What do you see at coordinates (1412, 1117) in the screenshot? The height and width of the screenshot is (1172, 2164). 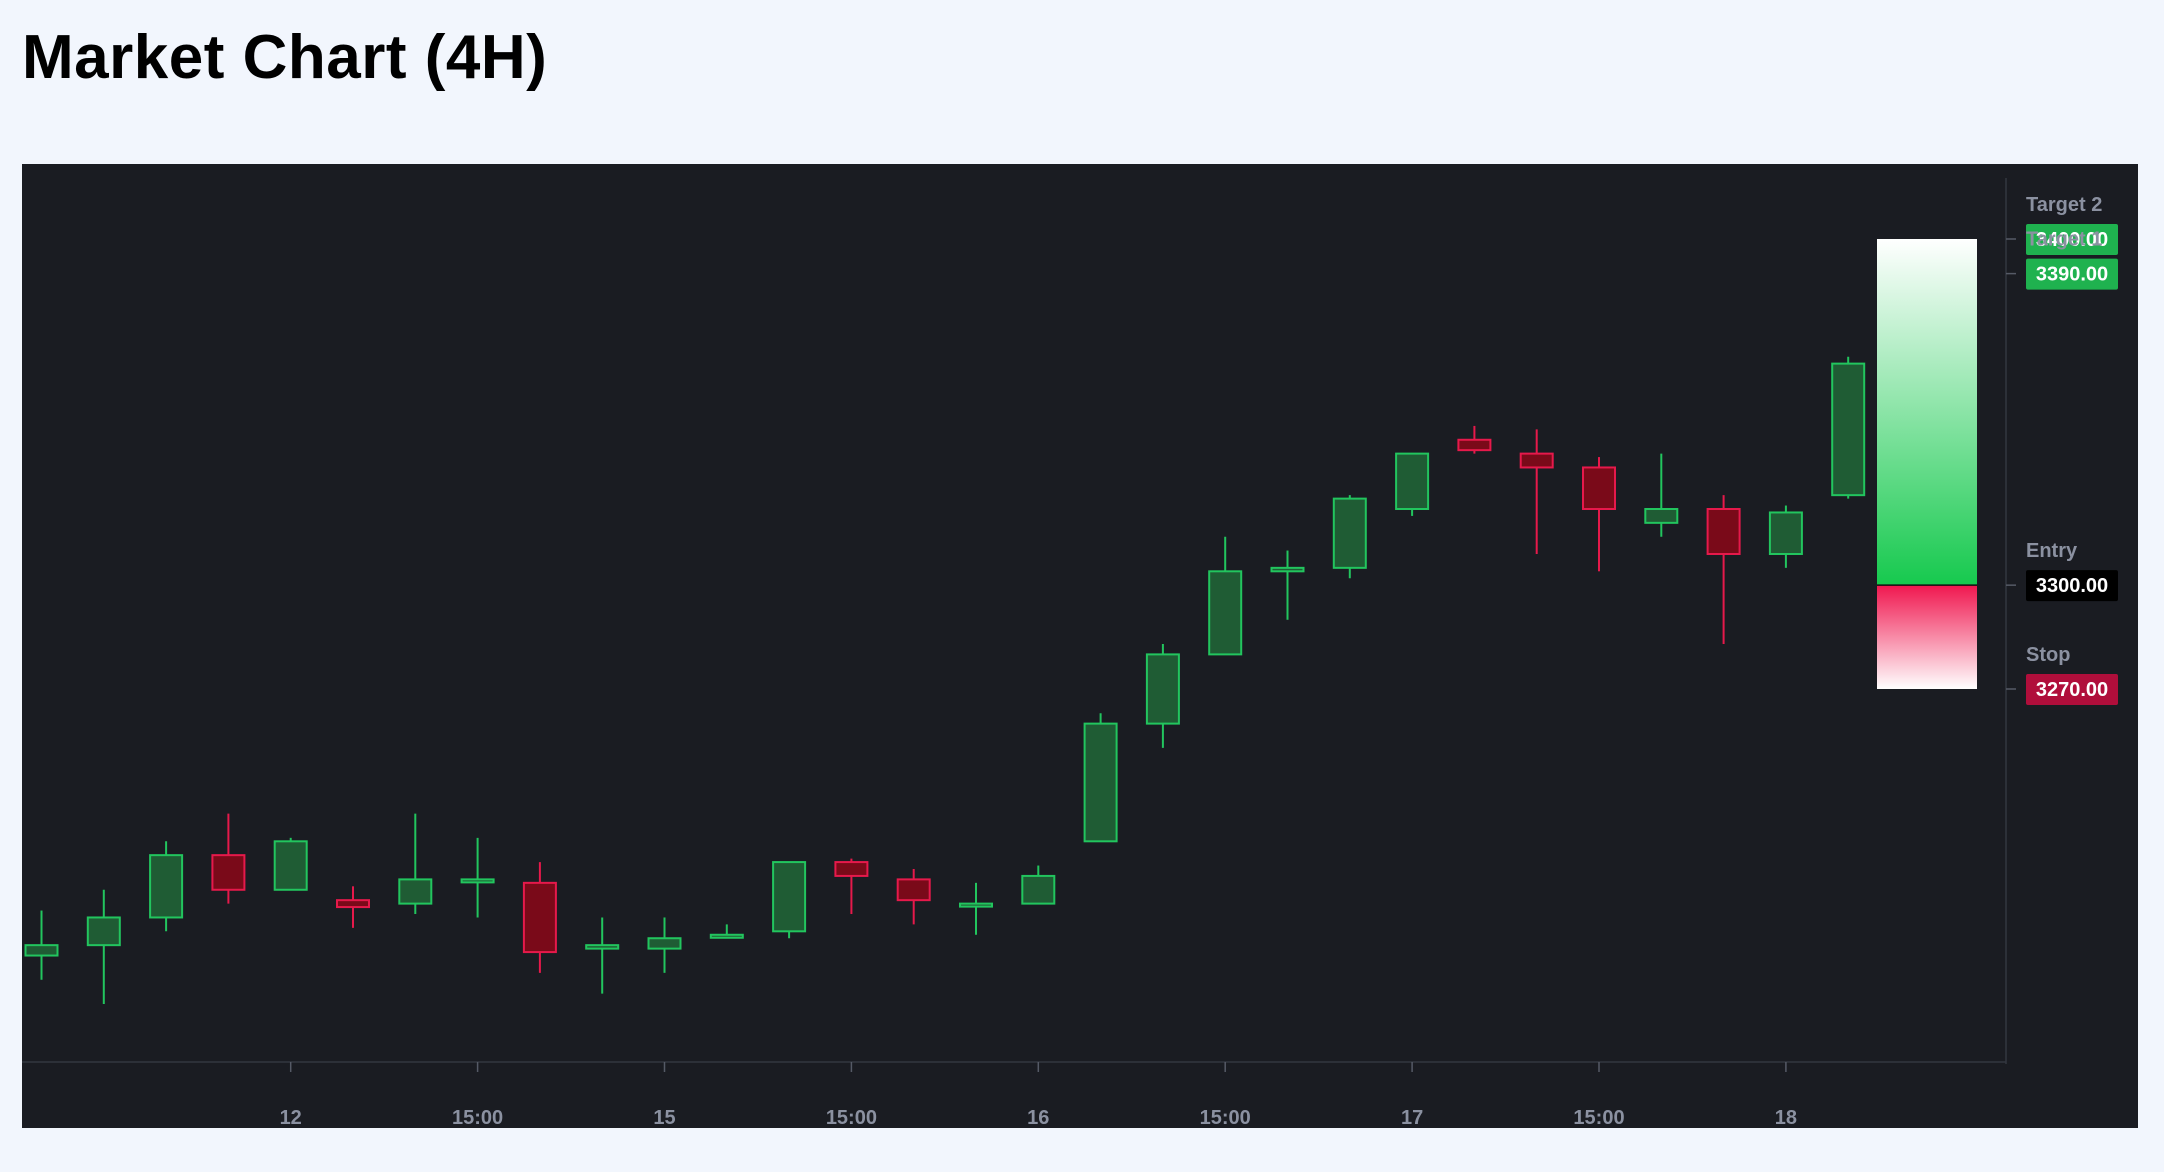 I see `x-tick-label: 17` at bounding box center [1412, 1117].